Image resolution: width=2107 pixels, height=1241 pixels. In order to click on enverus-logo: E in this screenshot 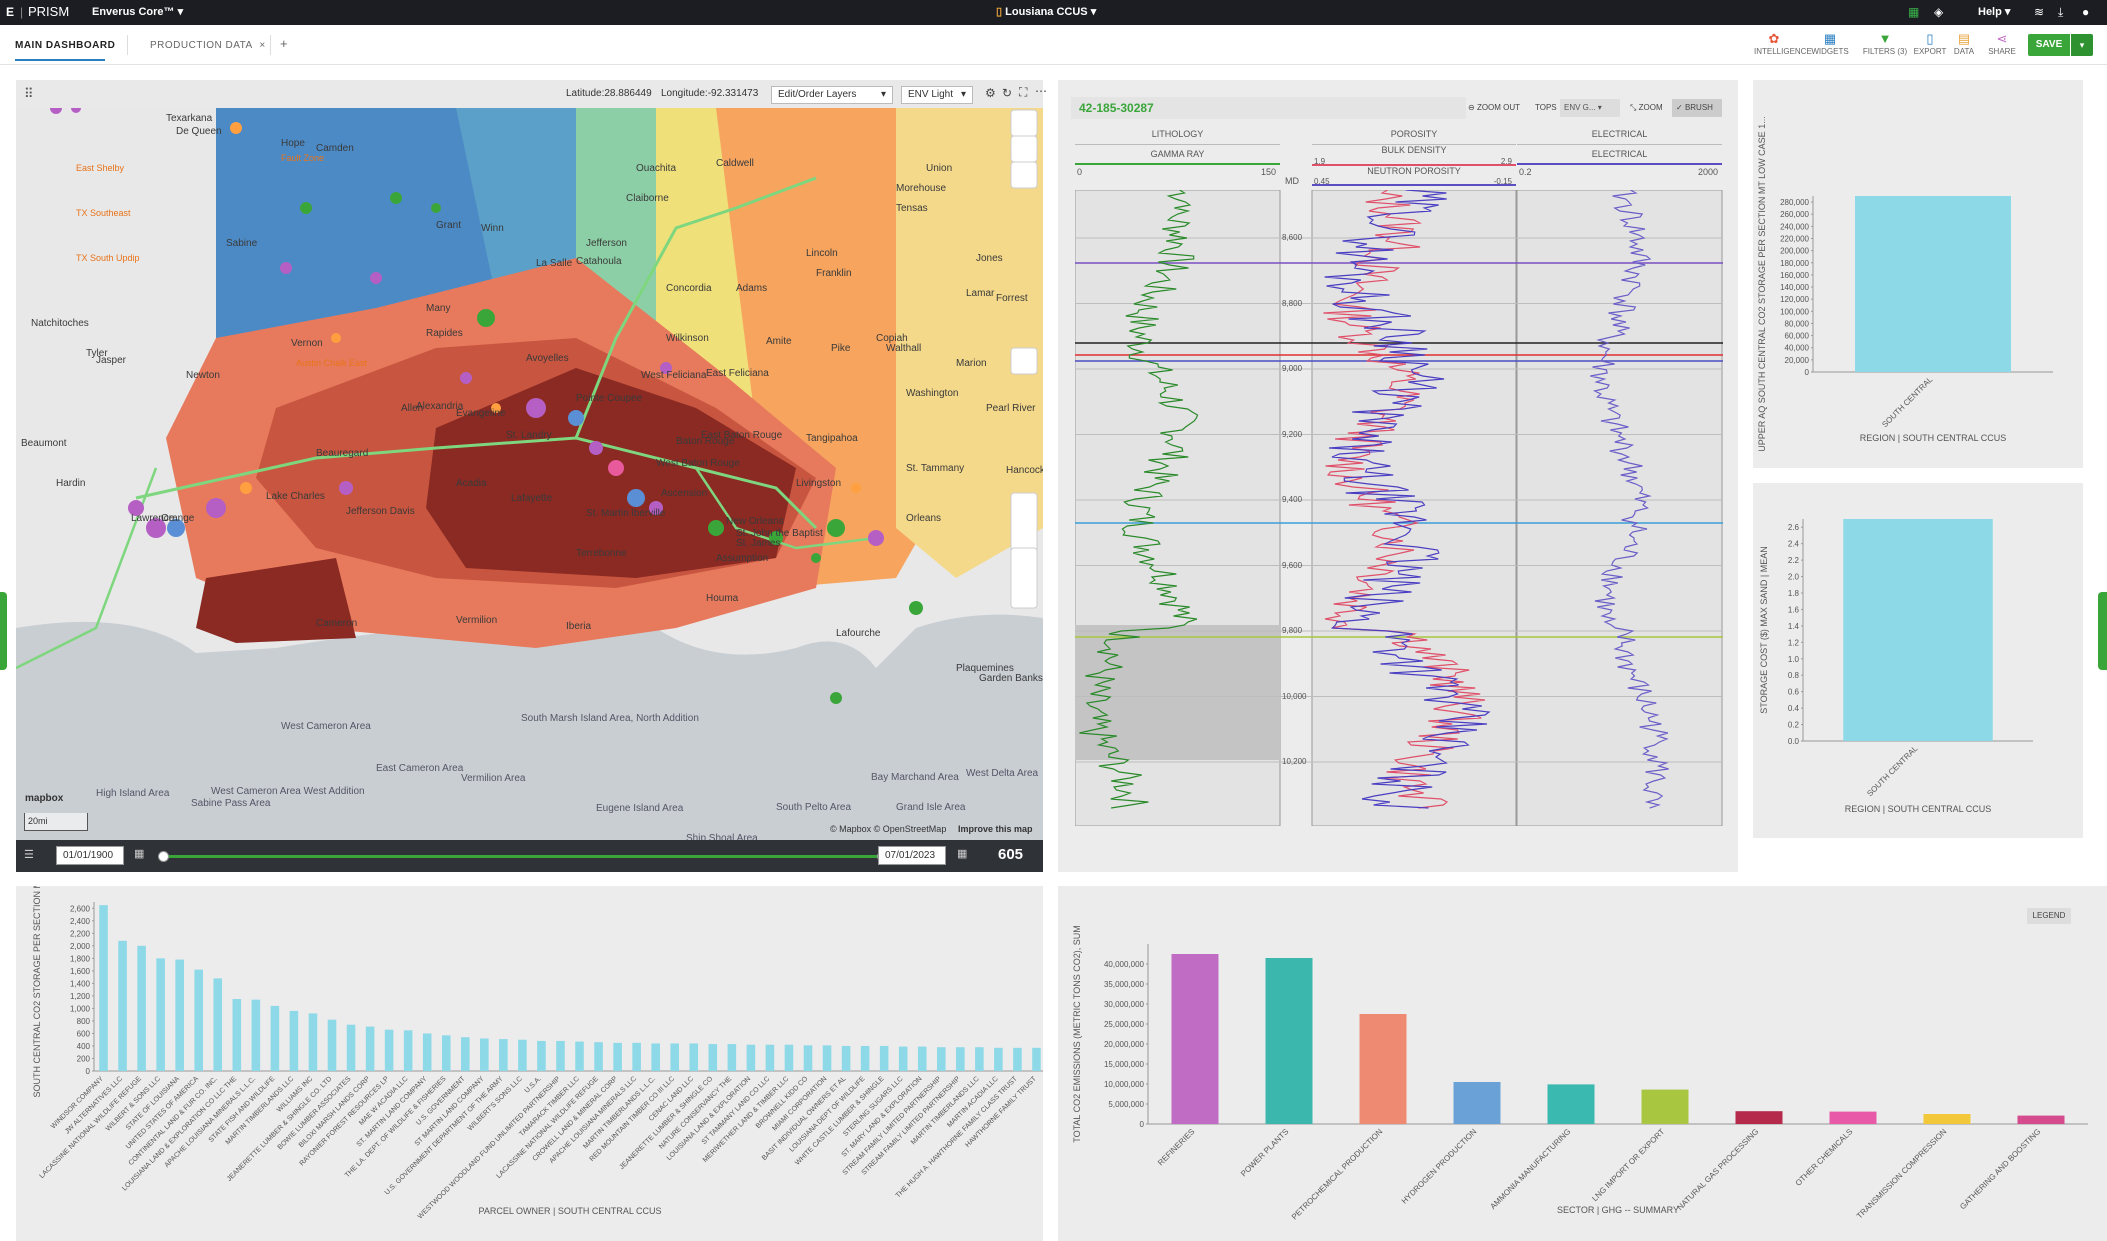, I will do `click(10, 12)`.